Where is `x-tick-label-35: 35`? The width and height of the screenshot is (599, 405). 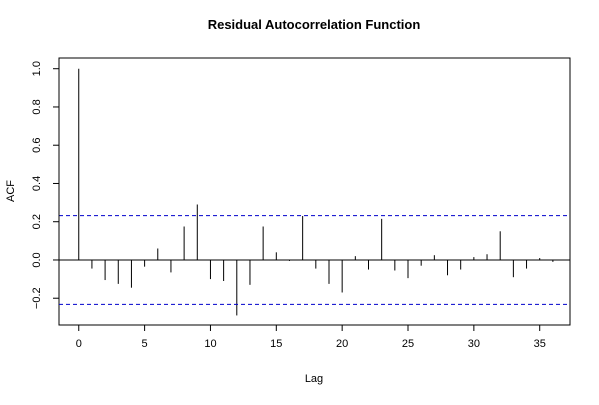 x-tick-label-35: 35 is located at coordinates (540, 344).